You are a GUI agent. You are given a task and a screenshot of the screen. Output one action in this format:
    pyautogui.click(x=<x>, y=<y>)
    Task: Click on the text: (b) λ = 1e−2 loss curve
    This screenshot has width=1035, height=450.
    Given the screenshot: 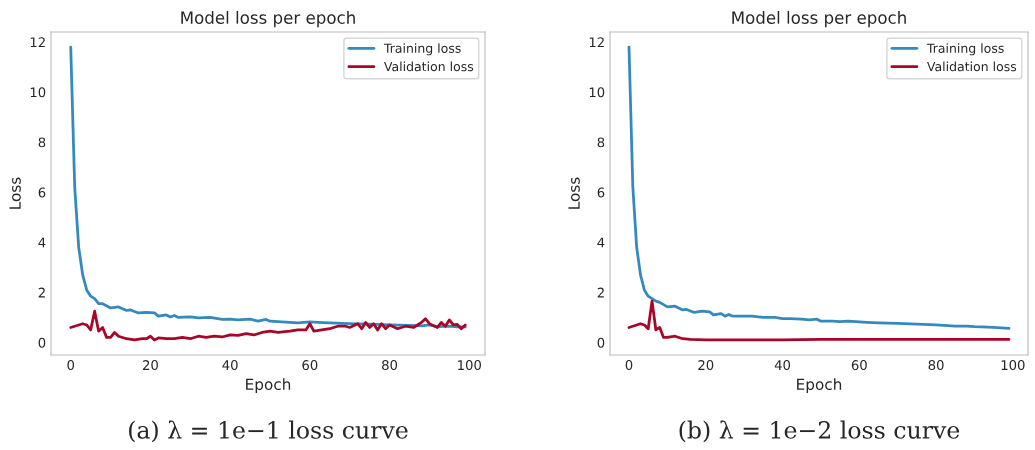 What is the action you would take?
    pyautogui.click(x=819, y=431)
    